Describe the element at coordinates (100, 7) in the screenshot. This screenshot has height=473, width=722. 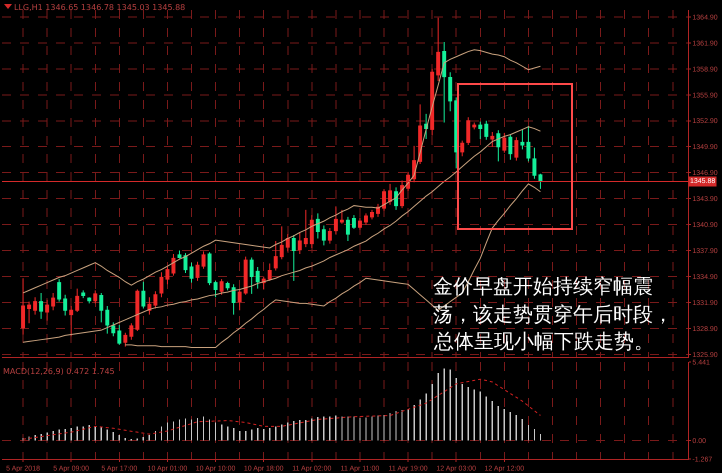
I see `chart-title: LLG,H1 1346.65 1346.78 1345.03 1345.88` at that location.